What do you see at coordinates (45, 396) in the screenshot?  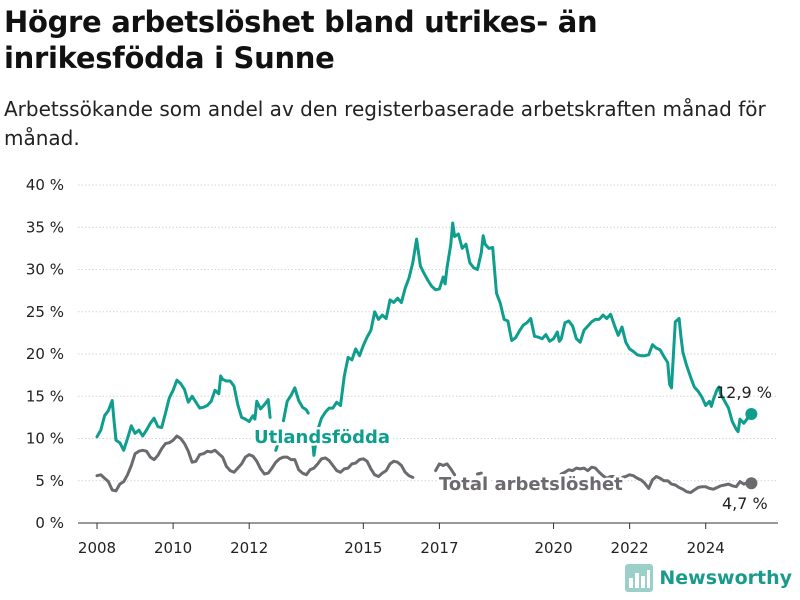 I see `y-tick-label: 15 %` at bounding box center [45, 396].